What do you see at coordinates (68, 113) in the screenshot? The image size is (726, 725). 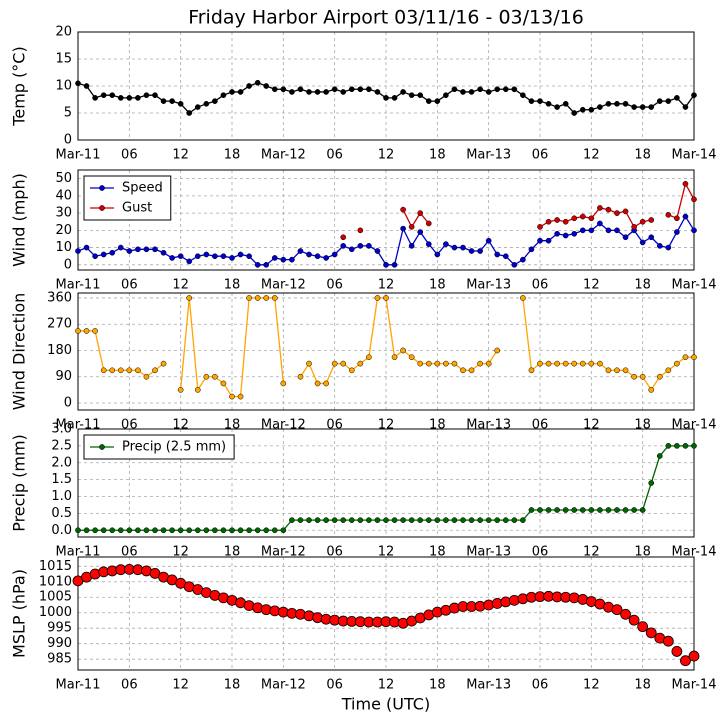 I see `y-tick-label: 5` at bounding box center [68, 113].